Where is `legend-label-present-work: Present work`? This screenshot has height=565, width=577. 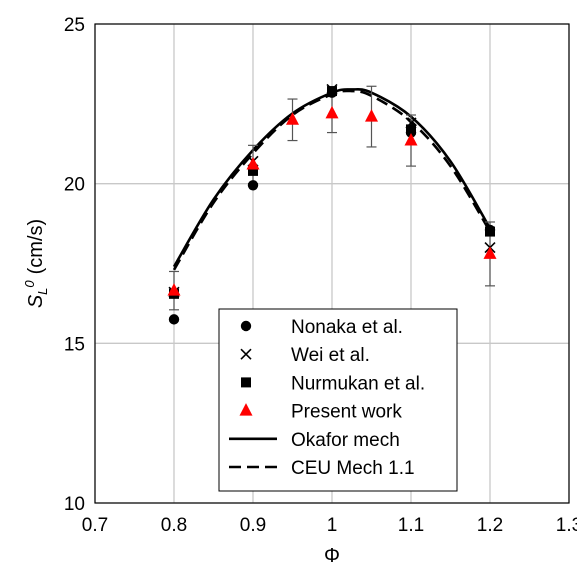
legend-label-present-work: Present work is located at coordinates (346, 412).